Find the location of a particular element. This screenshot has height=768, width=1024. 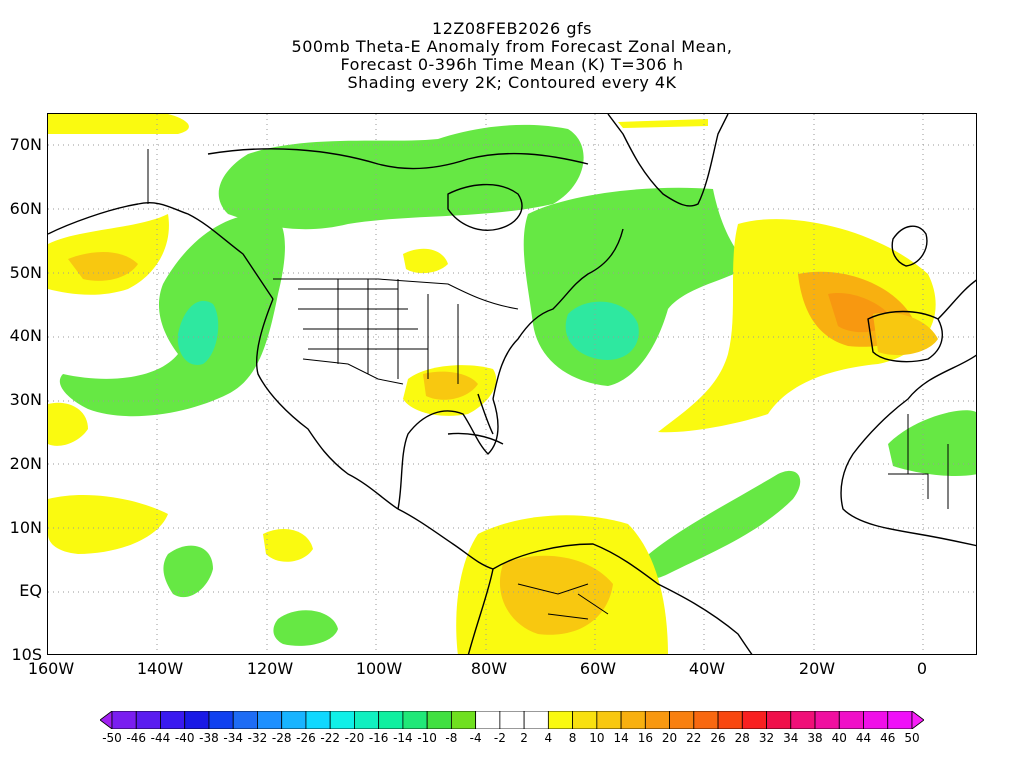

colorbar is located at coordinates (512, 720).